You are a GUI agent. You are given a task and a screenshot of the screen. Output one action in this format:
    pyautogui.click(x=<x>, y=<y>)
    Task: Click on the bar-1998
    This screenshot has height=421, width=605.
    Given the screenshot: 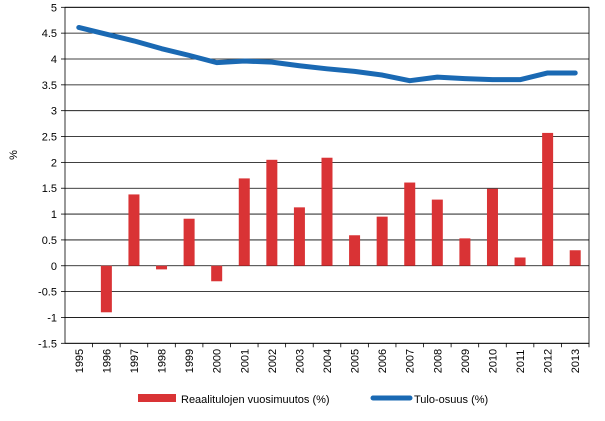 What is the action you would take?
    pyautogui.click(x=161, y=268)
    